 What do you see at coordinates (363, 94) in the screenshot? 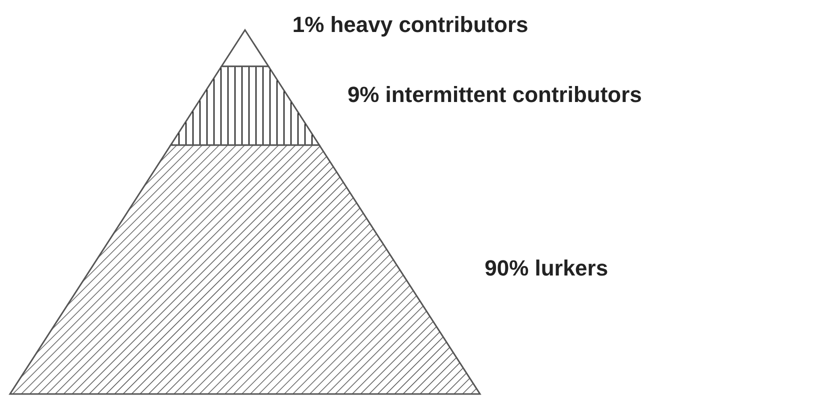
I see `data-label: 9%` at bounding box center [363, 94].